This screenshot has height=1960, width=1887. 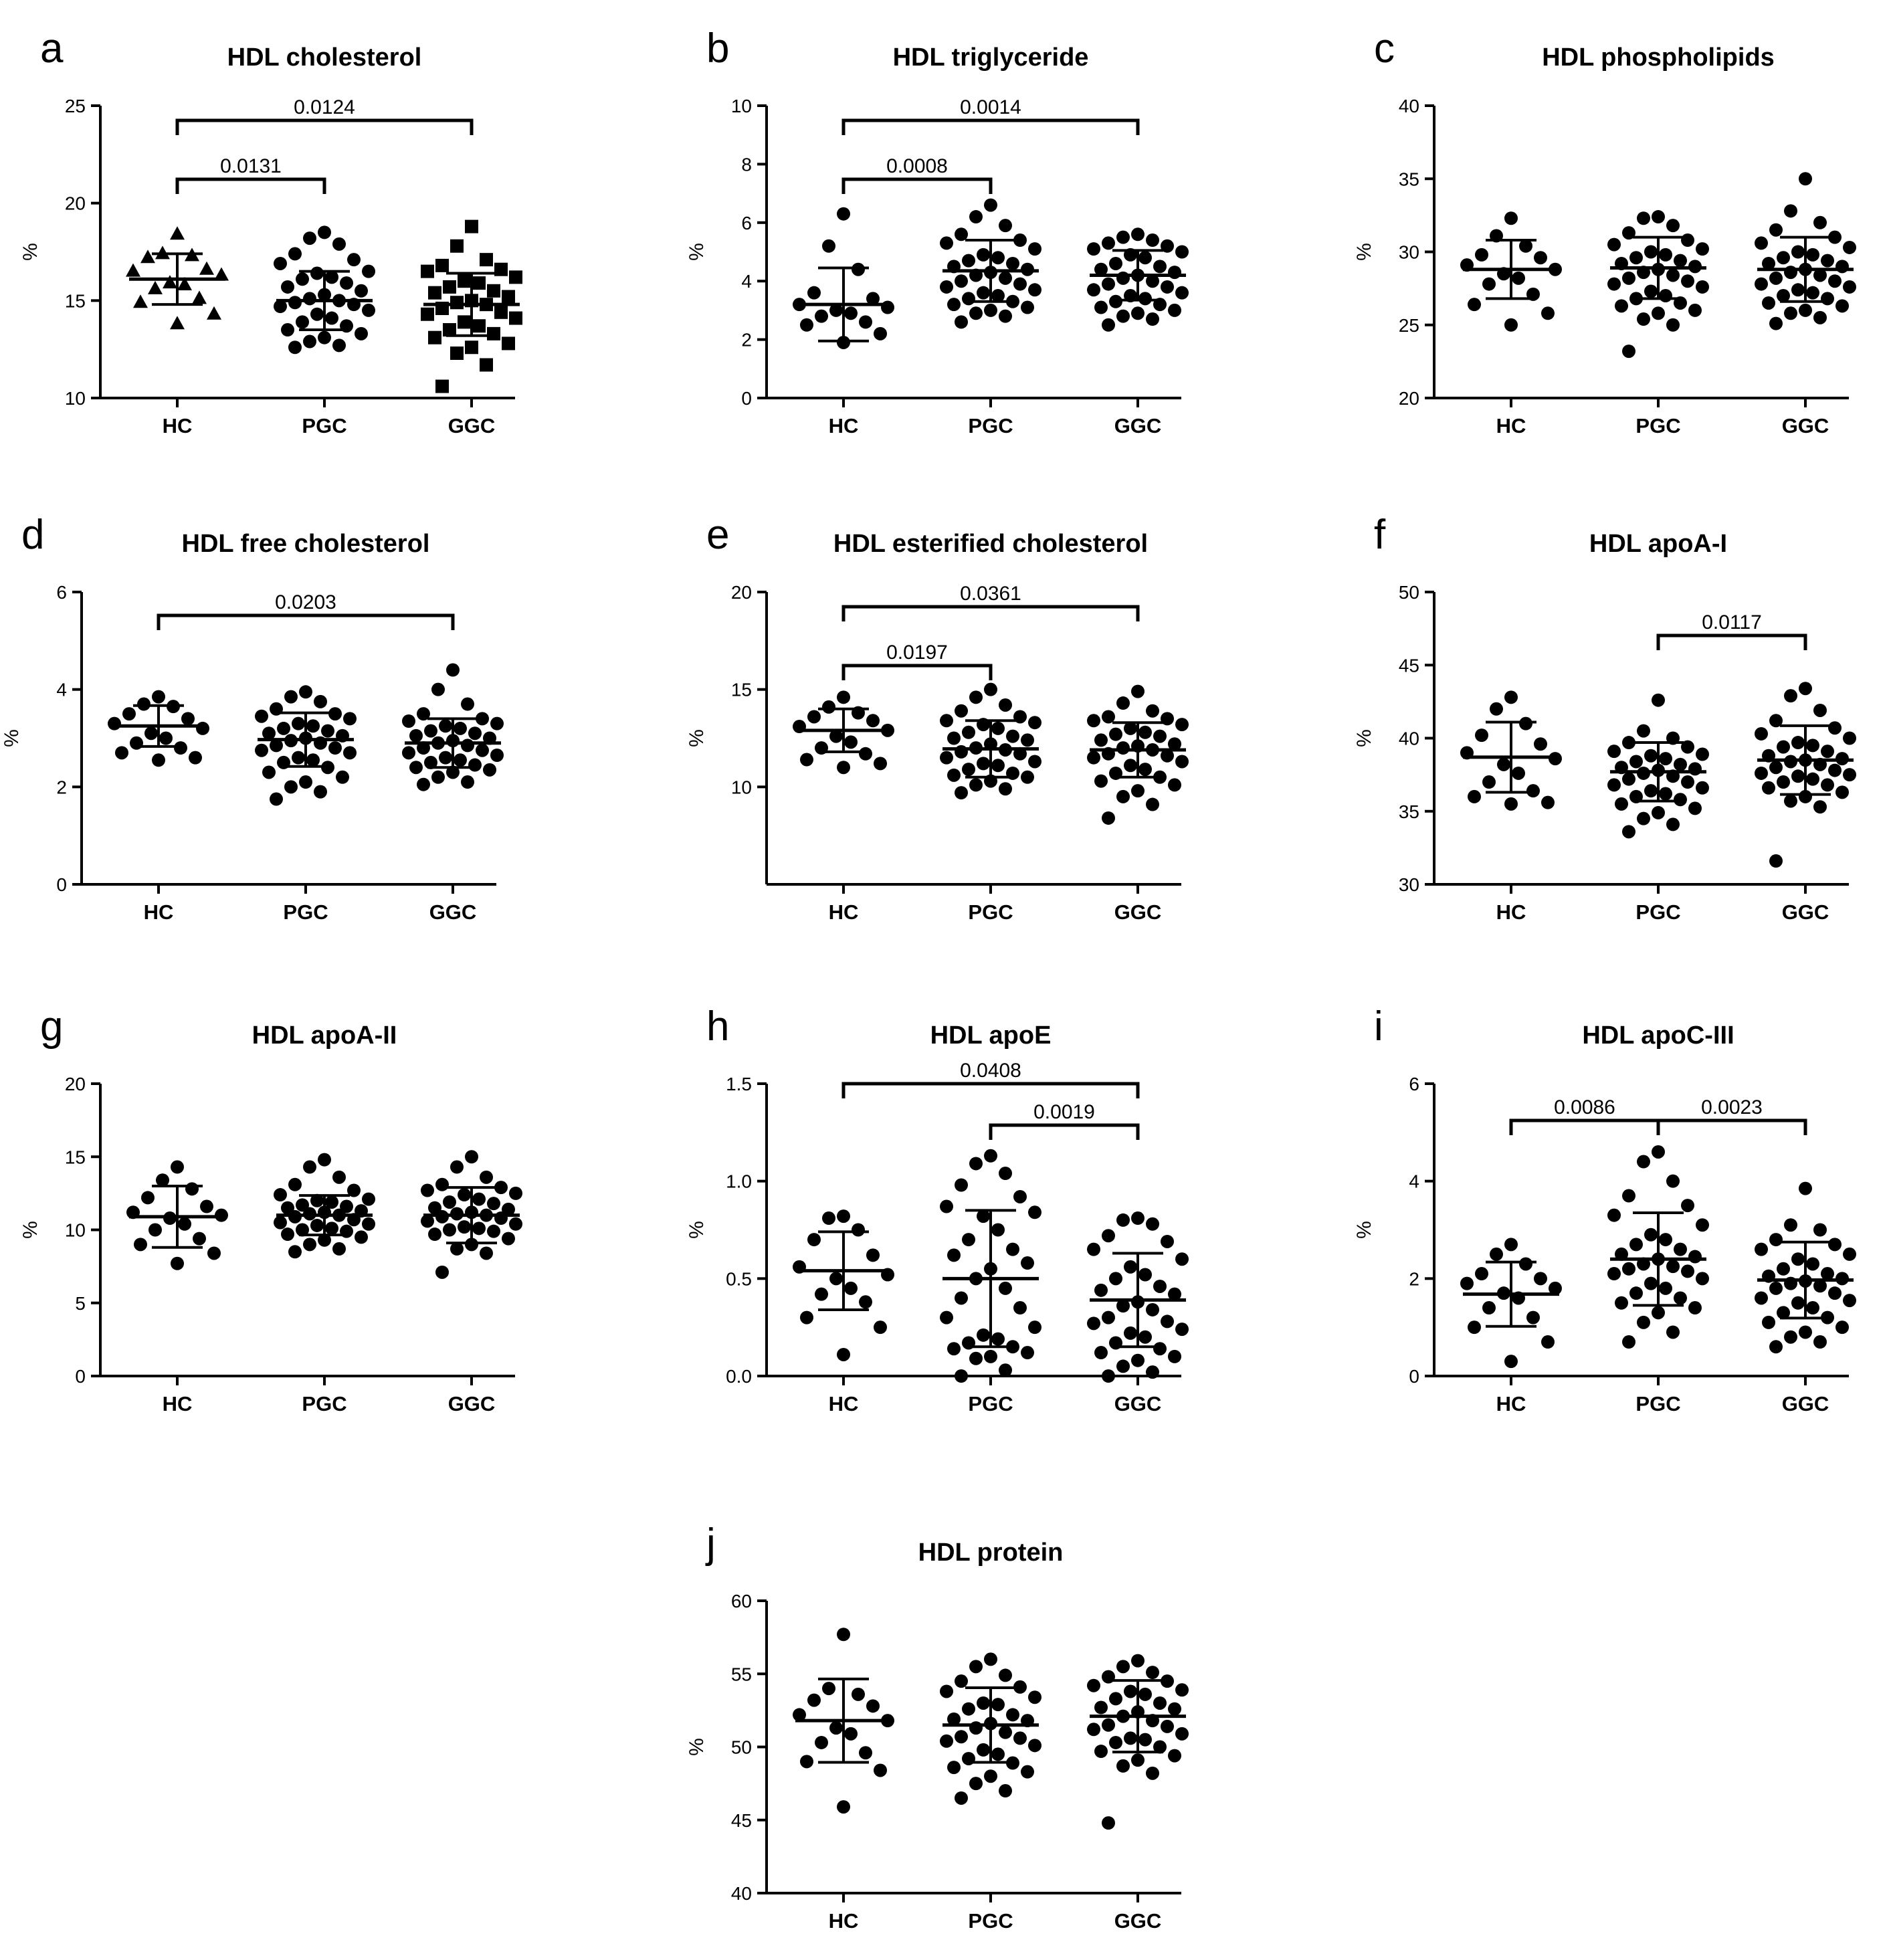 What do you see at coordinates (306, 544) in the screenshot?
I see `panel-title: HDL free cholesterol` at bounding box center [306, 544].